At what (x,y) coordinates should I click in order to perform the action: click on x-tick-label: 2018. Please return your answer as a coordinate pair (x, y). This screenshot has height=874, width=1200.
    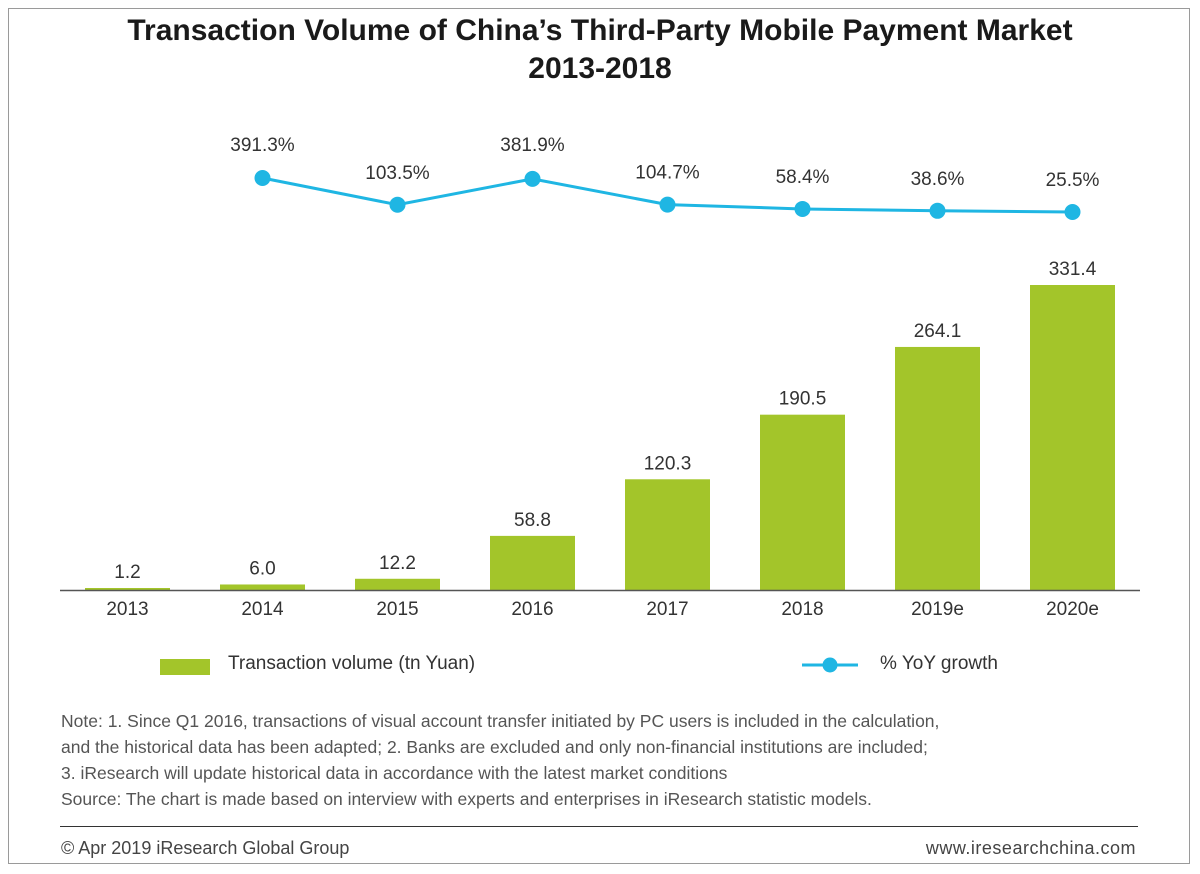
    Looking at the image, I should click on (802, 609).